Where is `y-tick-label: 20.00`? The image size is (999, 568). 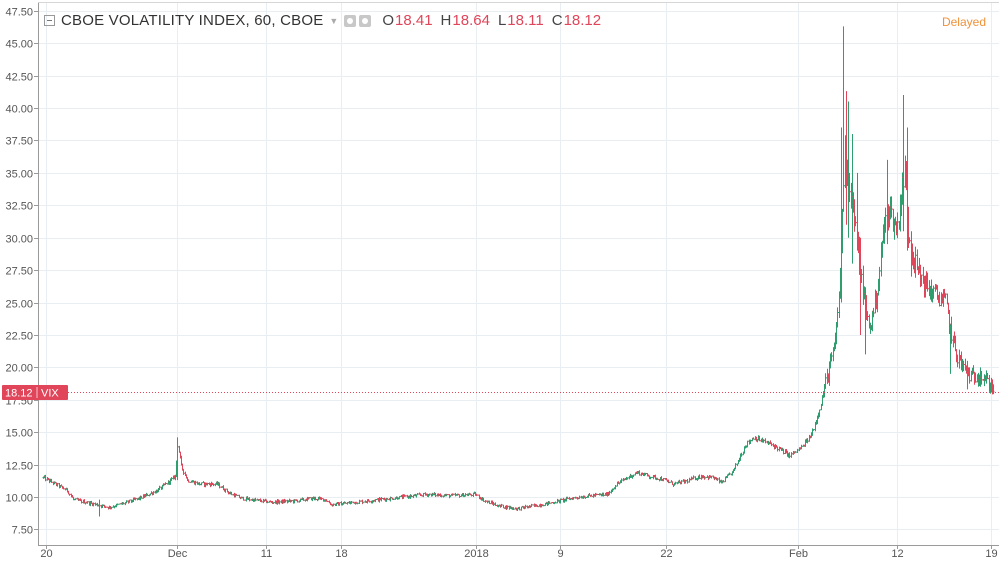
y-tick-label: 20.00 is located at coordinates (19, 369).